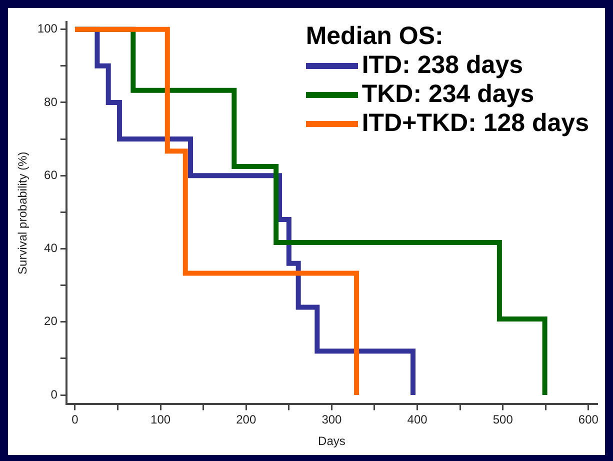 Image resolution: width=613 pixels, height=461 pixels. What do you see at coordinates (23, 213) in the screenshot?
I see `y-axis-title: Survival probability (%)` at bounding box center [23, 213].